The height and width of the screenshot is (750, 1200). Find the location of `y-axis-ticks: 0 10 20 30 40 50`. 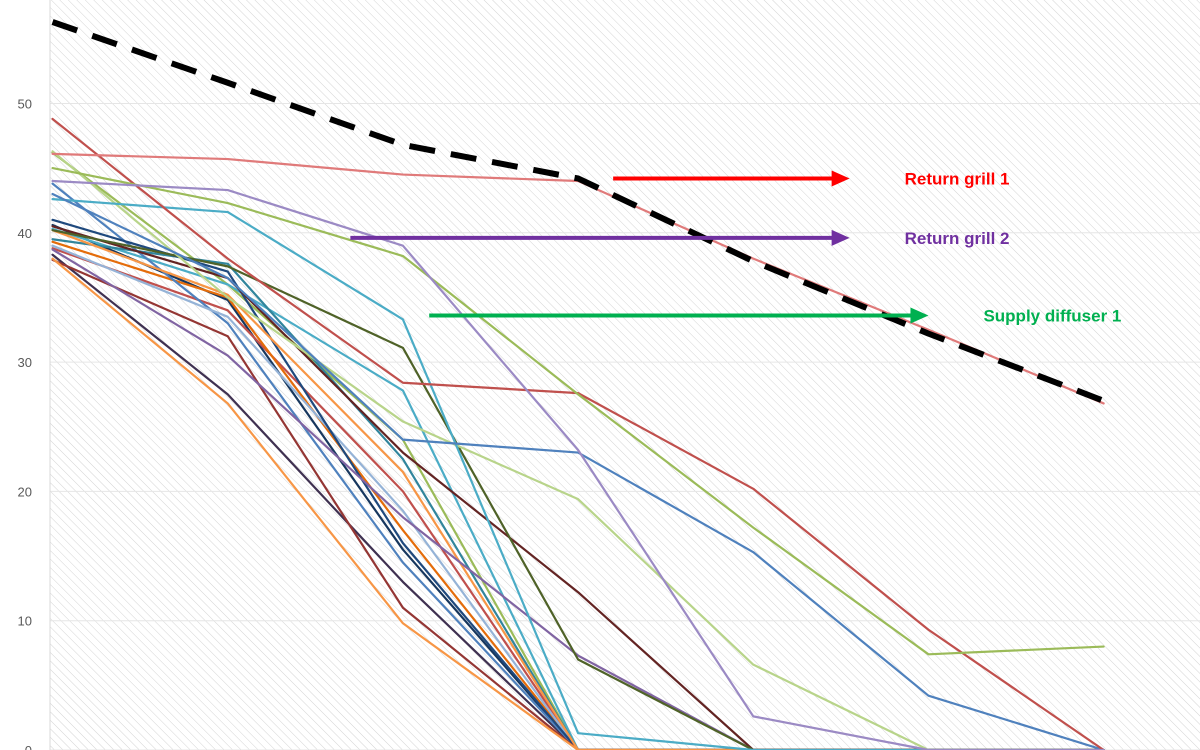

y-axis-ticks: 0 10 20 30 40 50 is located at coordinates (34, 375).